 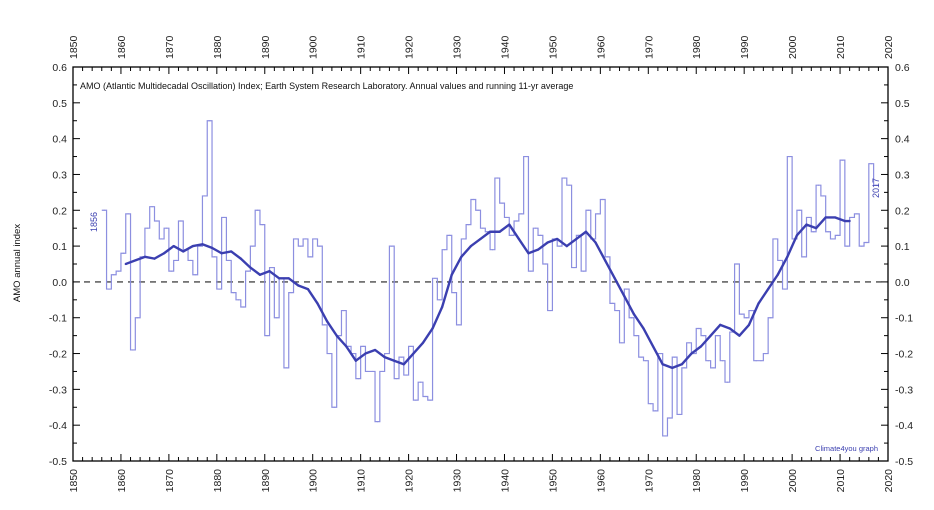 What do you see at coordinates (314, 47) in the screenshot?
I see `x-tick-label-top: 1900` at bounding box center [314, 47].